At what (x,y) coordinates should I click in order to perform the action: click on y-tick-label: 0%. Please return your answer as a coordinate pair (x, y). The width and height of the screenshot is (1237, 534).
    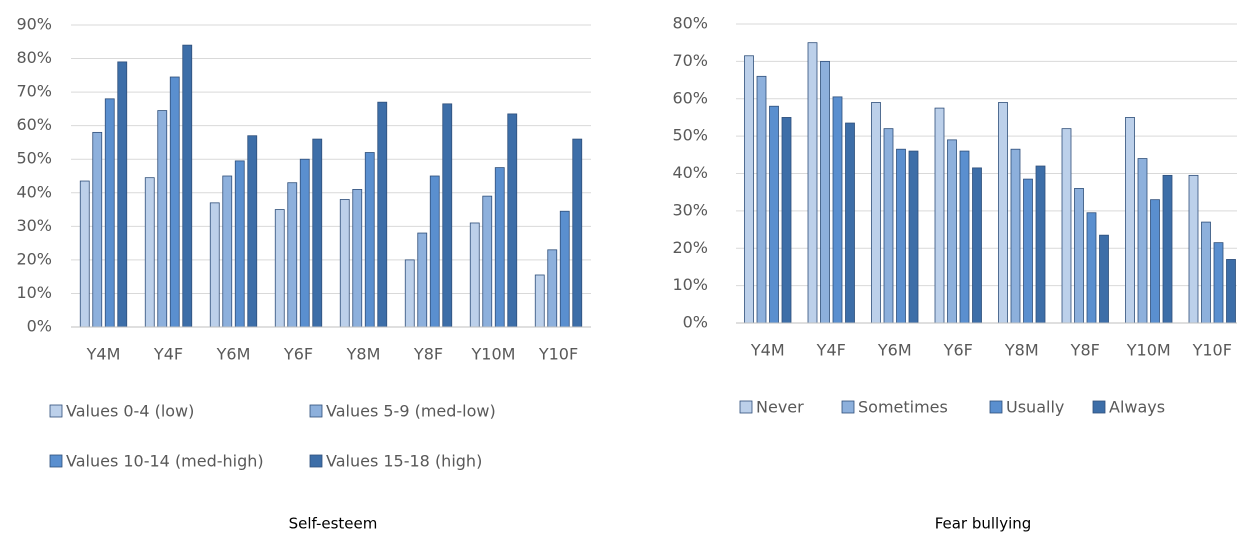
    Looking at the image, I should click on (39, 326).